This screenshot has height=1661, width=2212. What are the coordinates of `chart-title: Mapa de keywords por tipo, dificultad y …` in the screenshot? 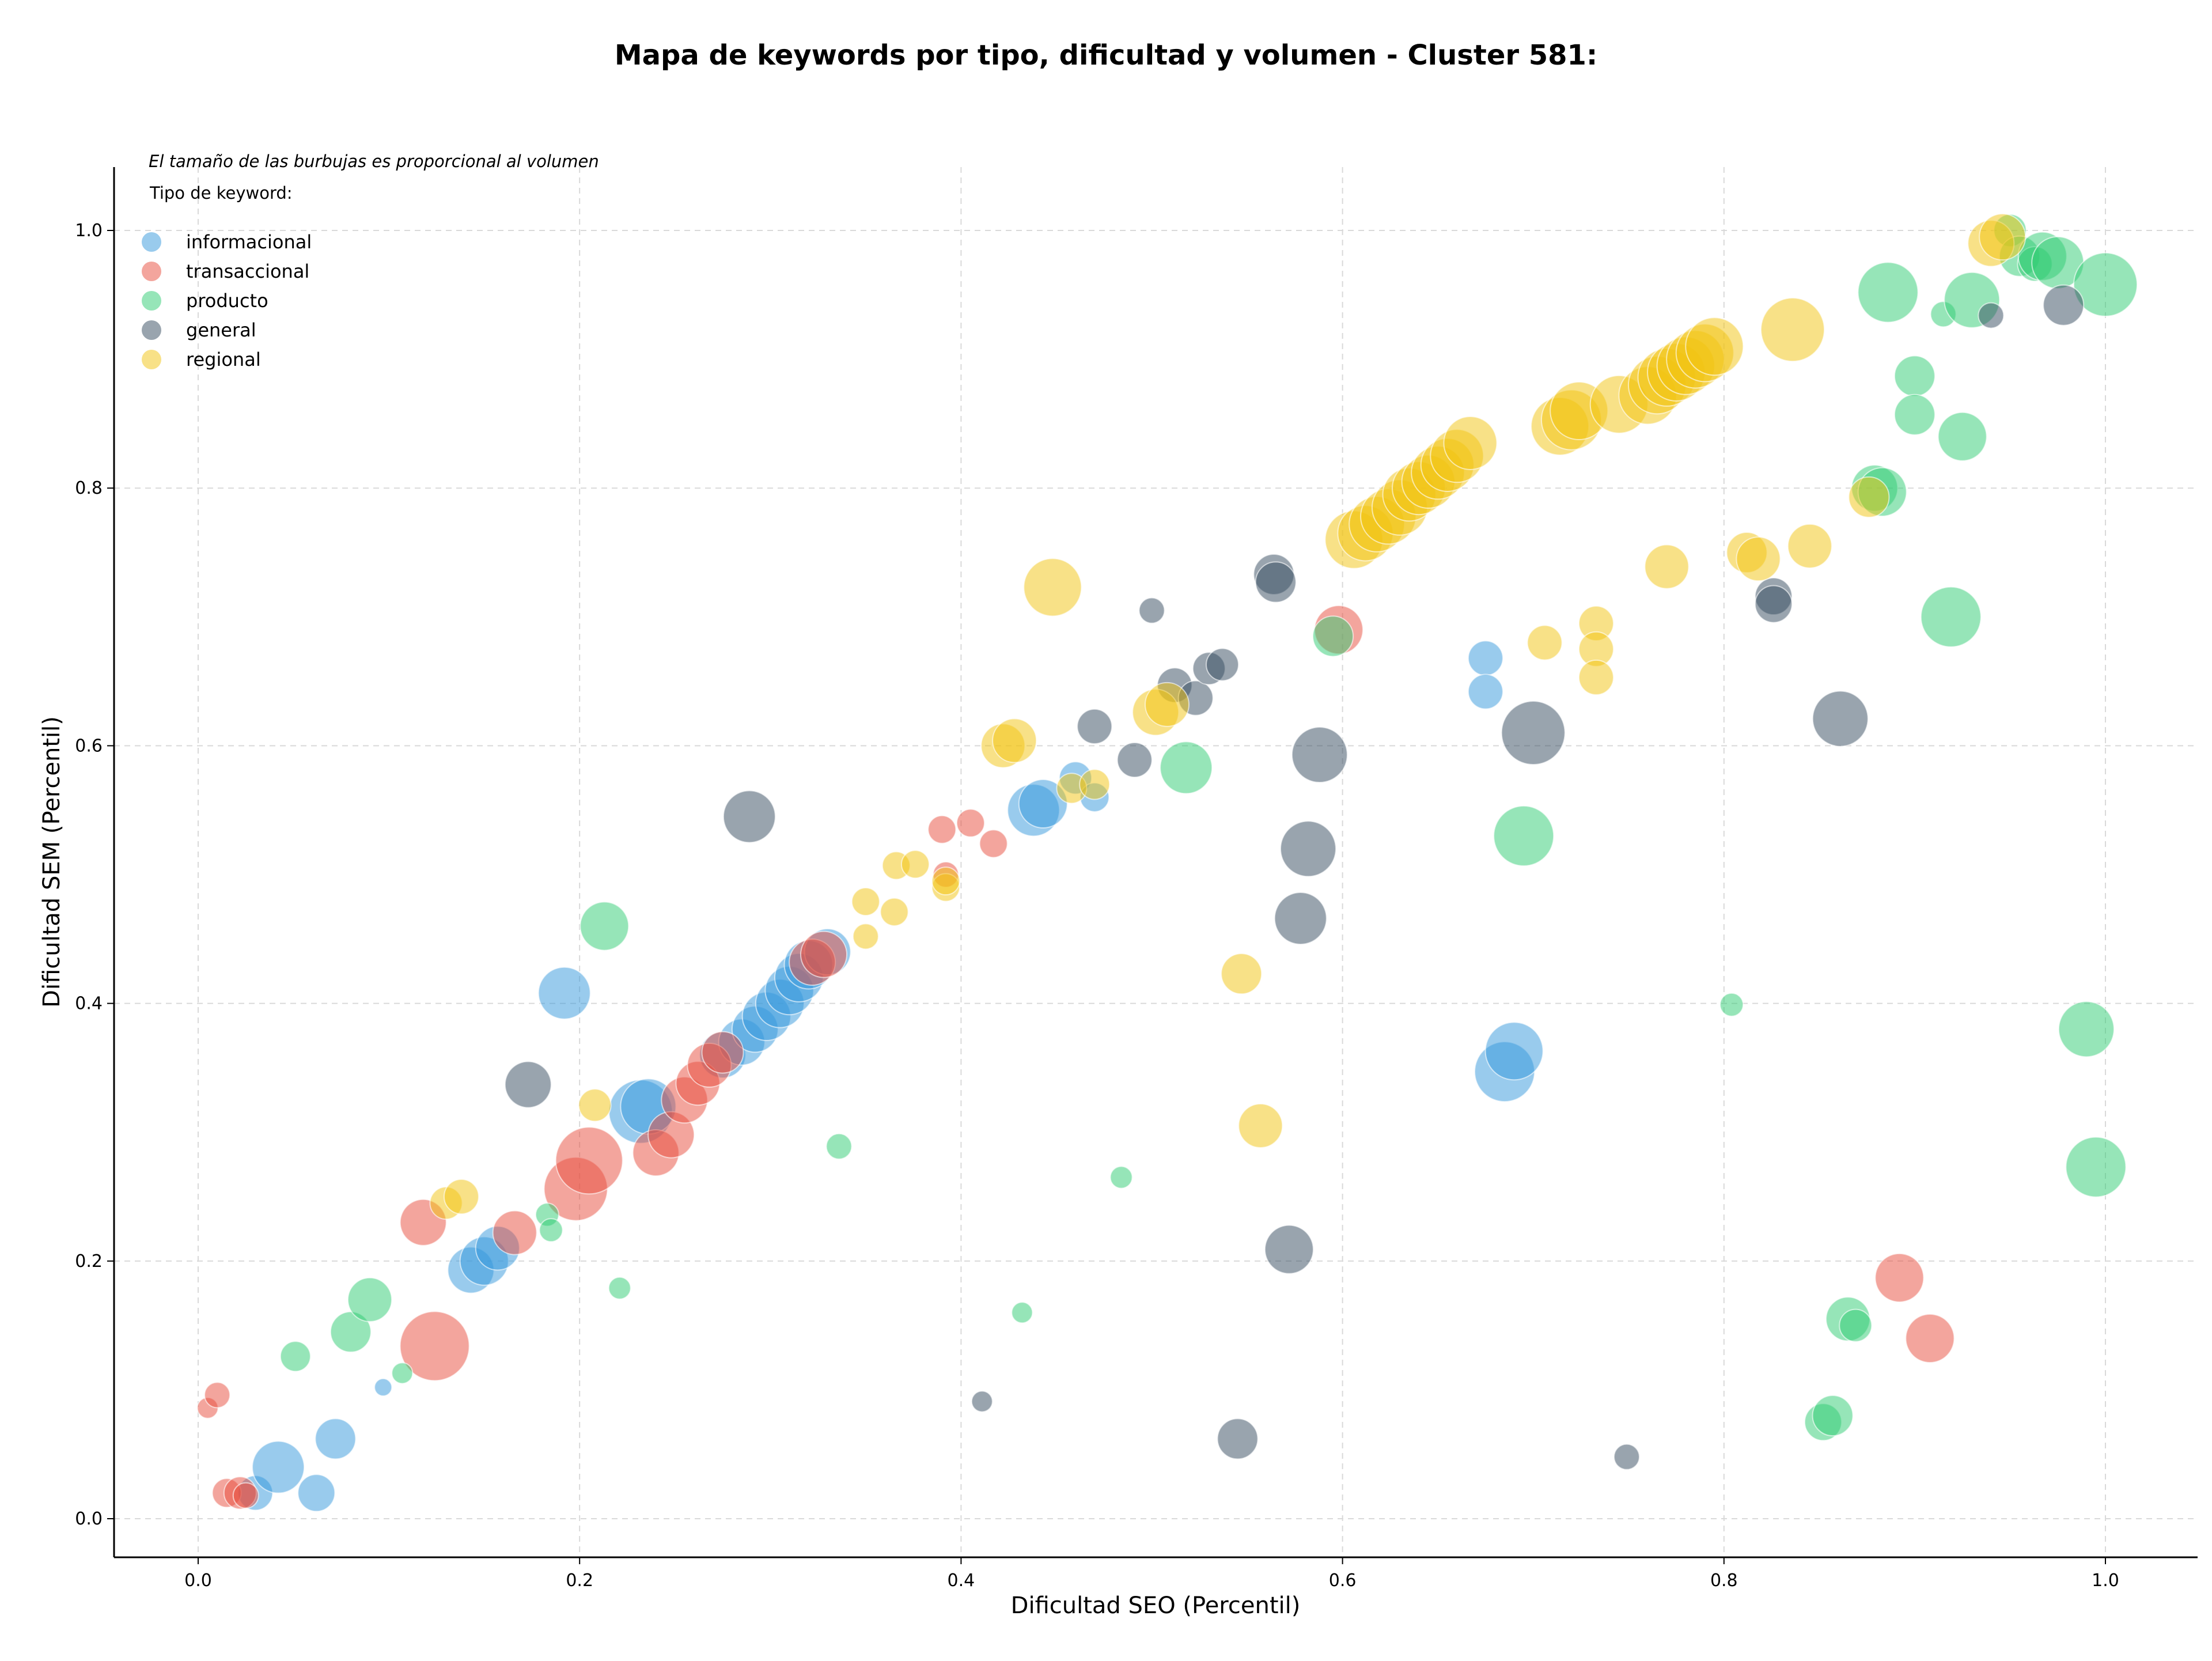 It's located at (1106, 55).